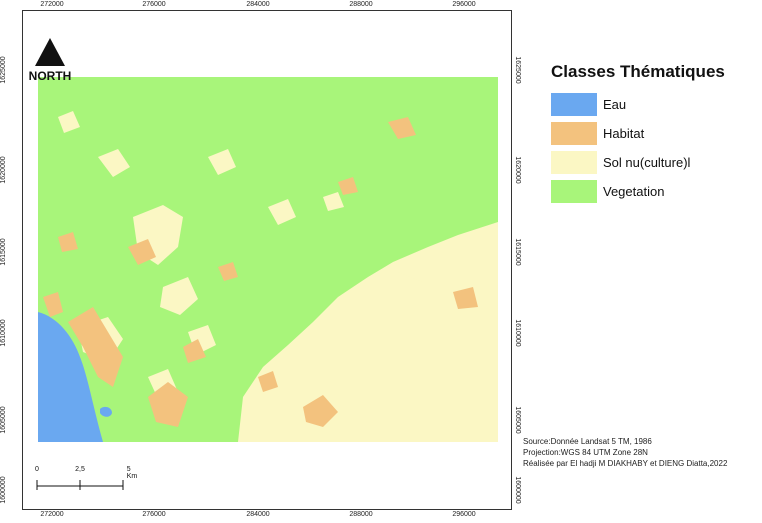  Describe the element at coordinates (154, 514) in the screenshot. I see `tick-x-bottom: 276000` at that location.